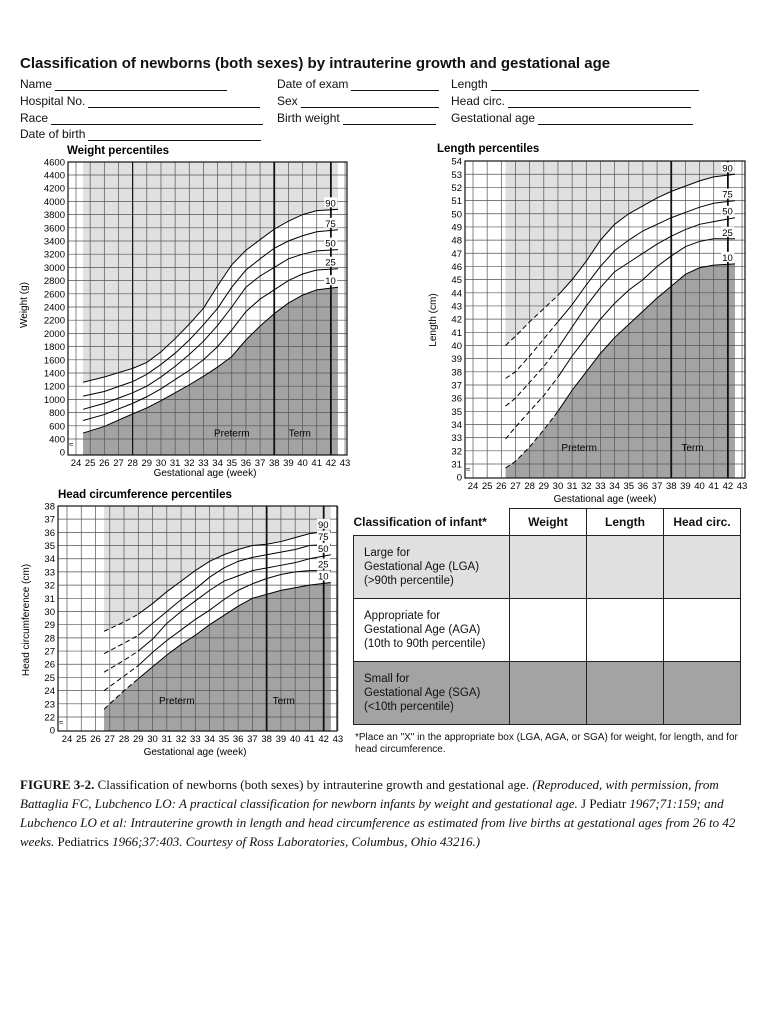 The width and height of the screenshot is (768, 1024). Describe the element at coordinates (422, 630) in the screenshot. I see `row-label-line: Gestational Age (AGA)` at that location.